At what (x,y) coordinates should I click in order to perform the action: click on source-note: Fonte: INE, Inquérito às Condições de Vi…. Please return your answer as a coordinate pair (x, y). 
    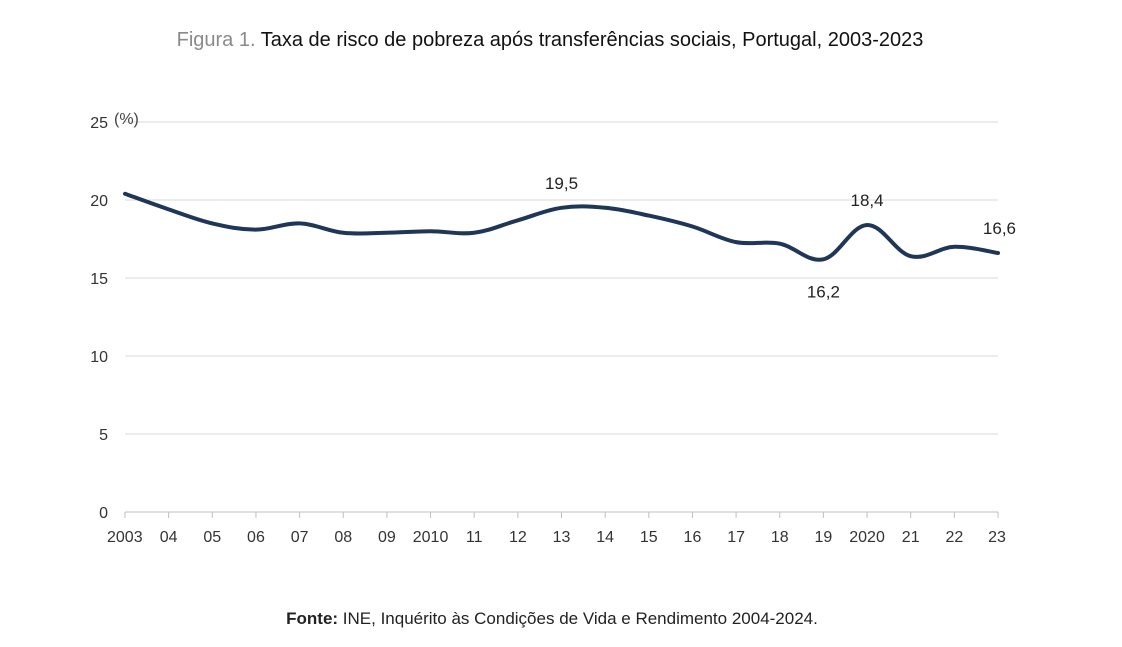
    Looking at the image, I should click on (552, 619).